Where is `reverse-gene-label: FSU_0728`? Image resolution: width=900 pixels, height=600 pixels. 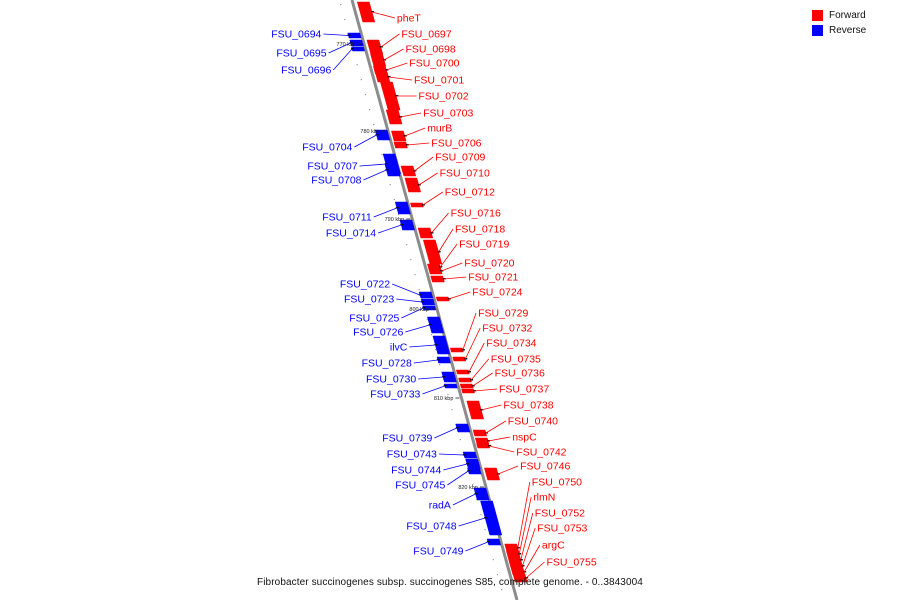
reverse-gene-label: FSU_0728 is located at coordinates (387, 364).